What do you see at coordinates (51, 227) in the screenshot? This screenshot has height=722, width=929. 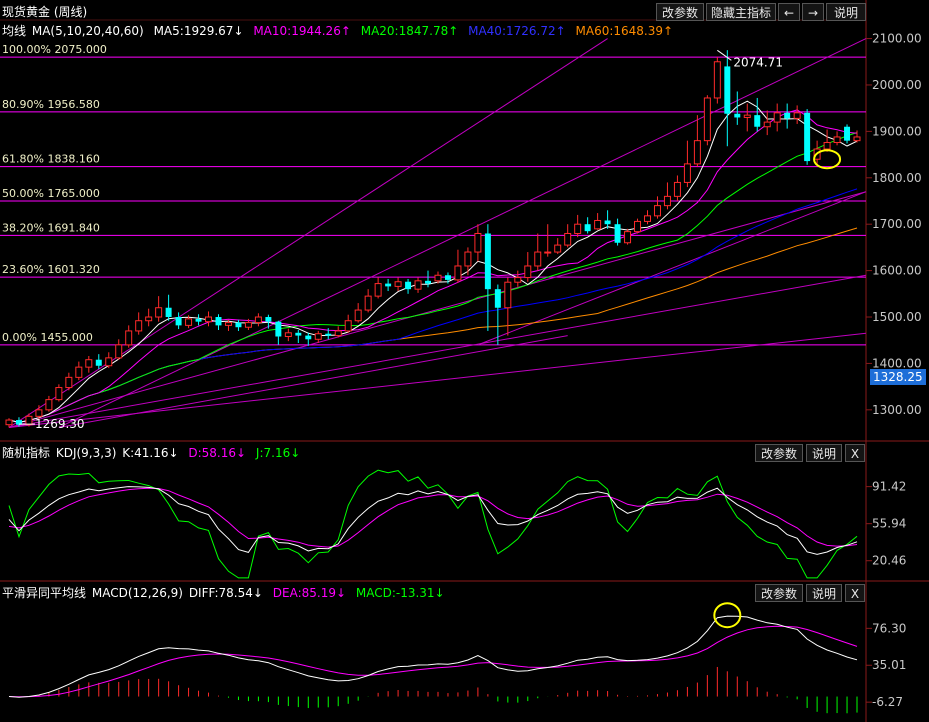 I see `fib-level-label: 38.20% 1691.840` at bounding box center [51, 227].